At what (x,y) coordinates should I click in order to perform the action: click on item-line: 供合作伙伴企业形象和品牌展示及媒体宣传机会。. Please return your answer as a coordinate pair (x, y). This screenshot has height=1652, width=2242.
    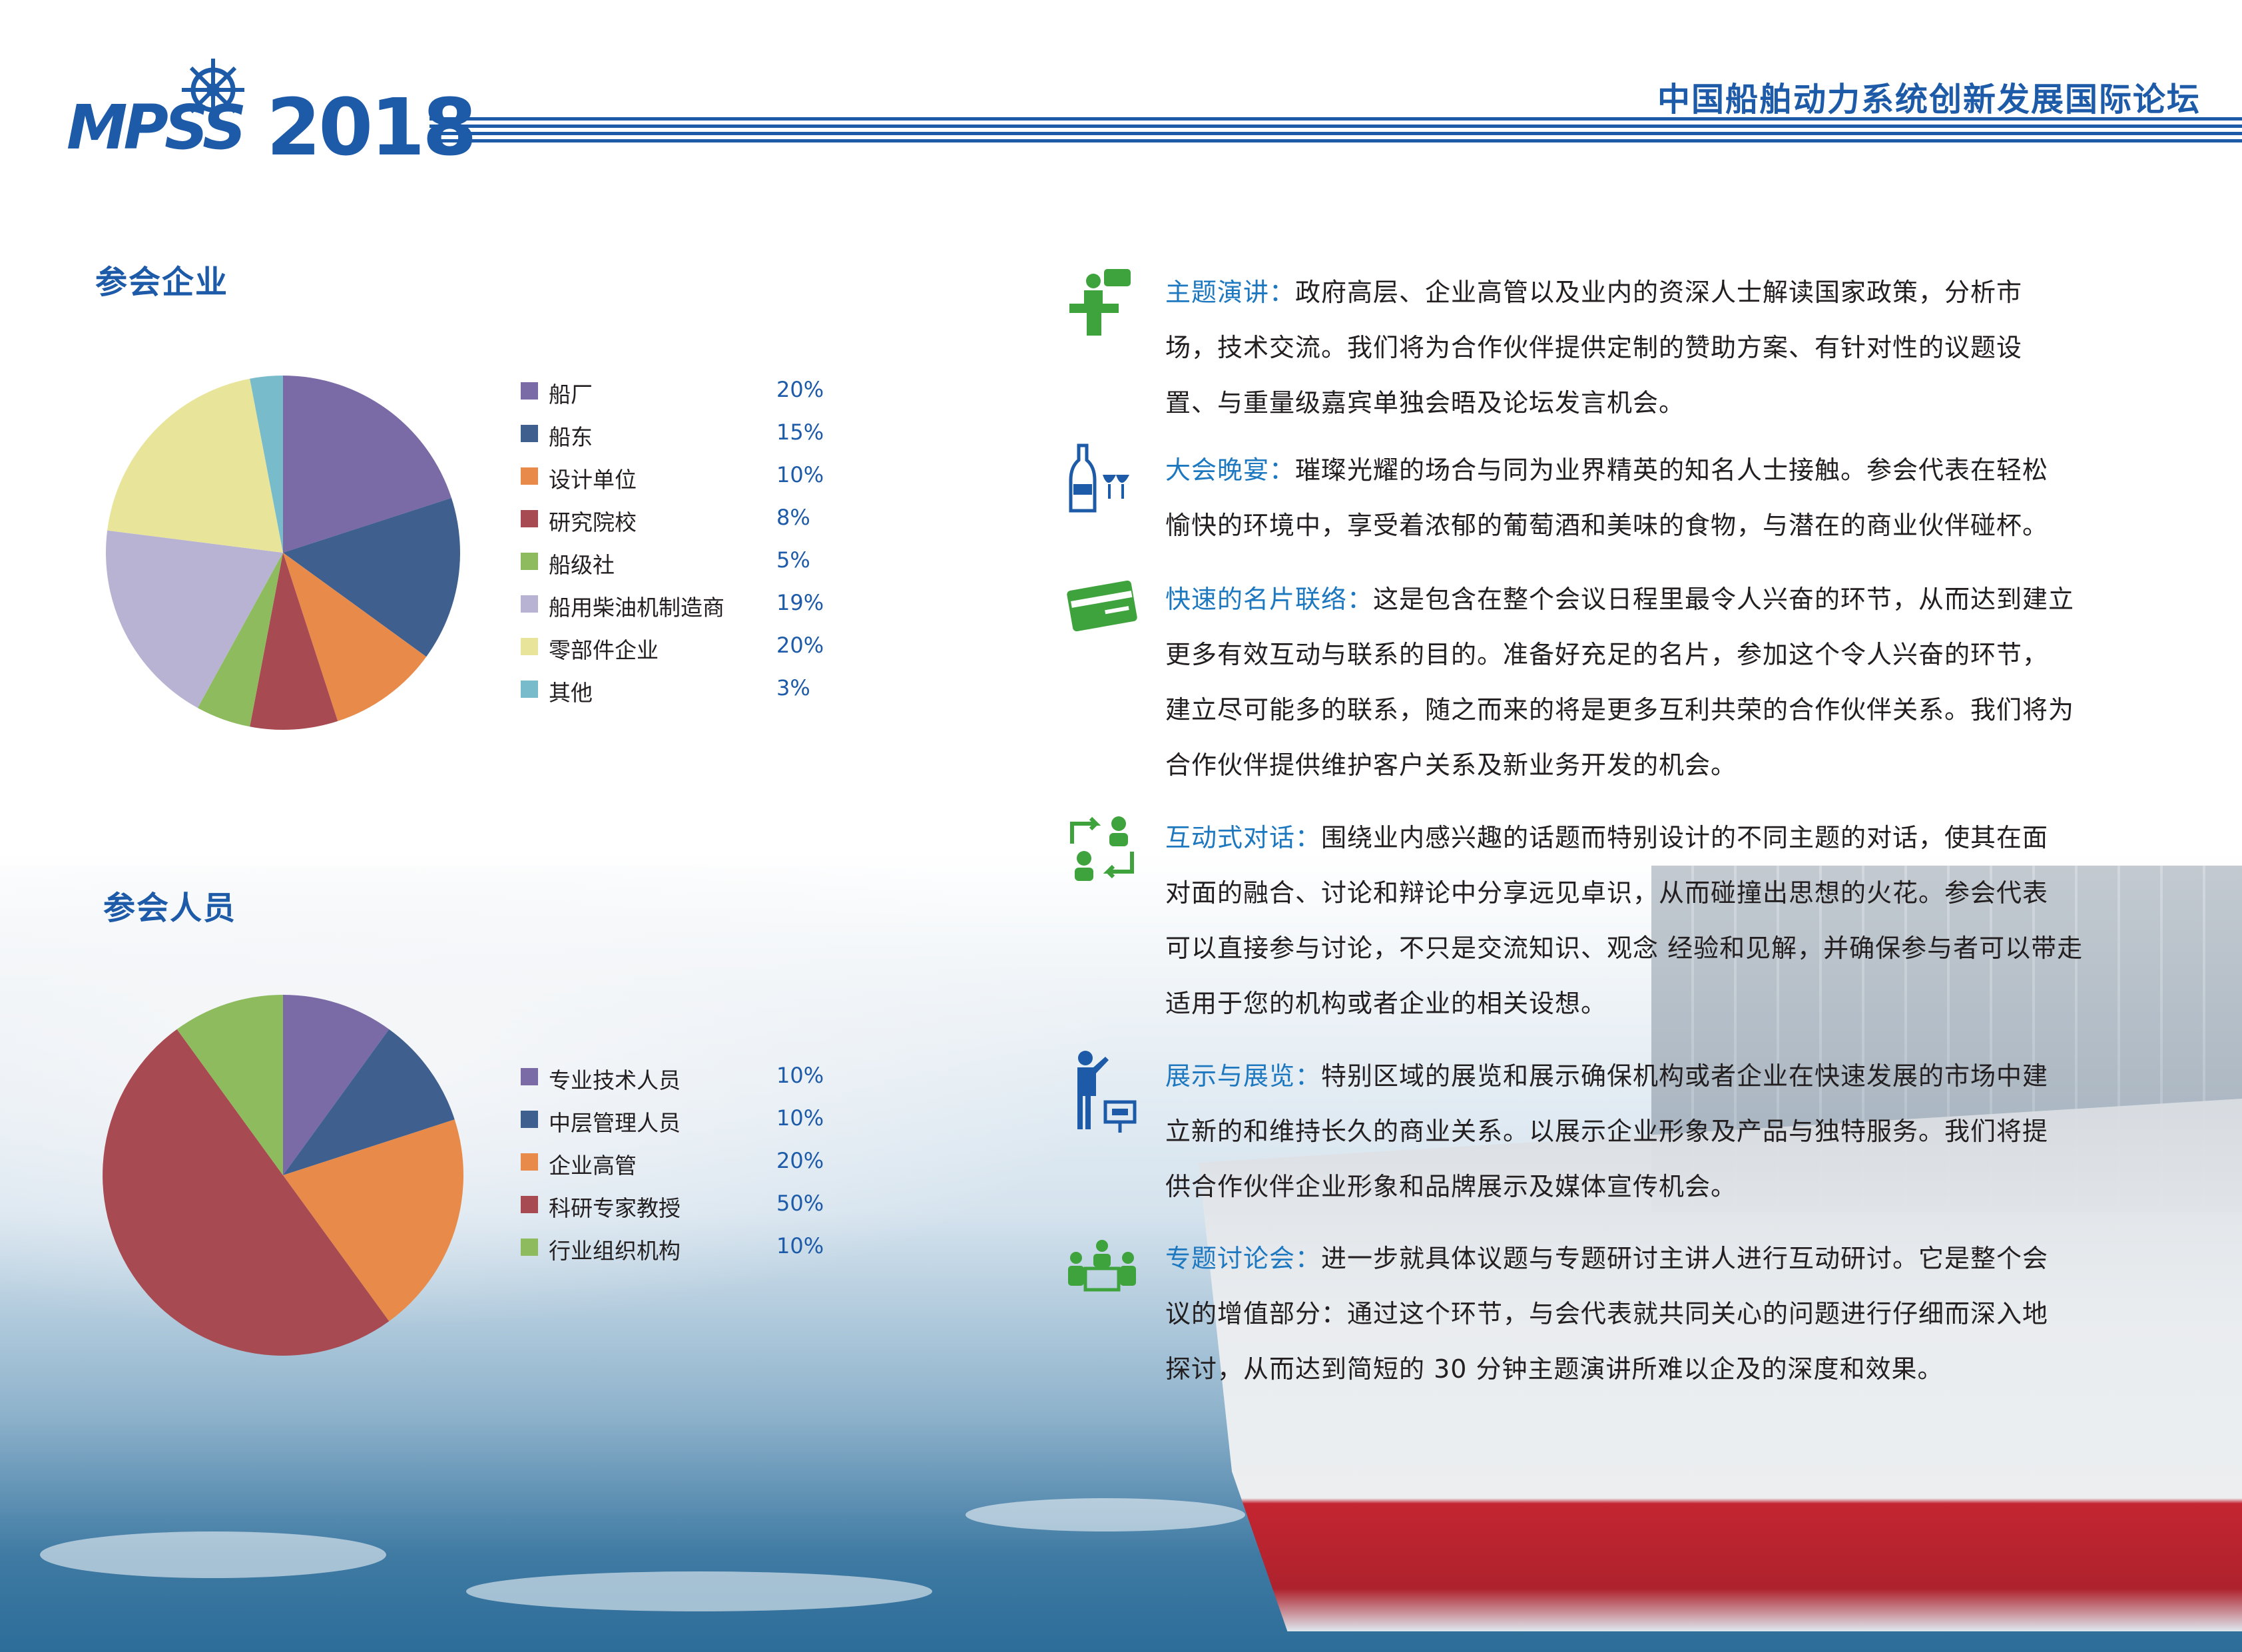
    Looking at the image, I should click on (1451, 1186).